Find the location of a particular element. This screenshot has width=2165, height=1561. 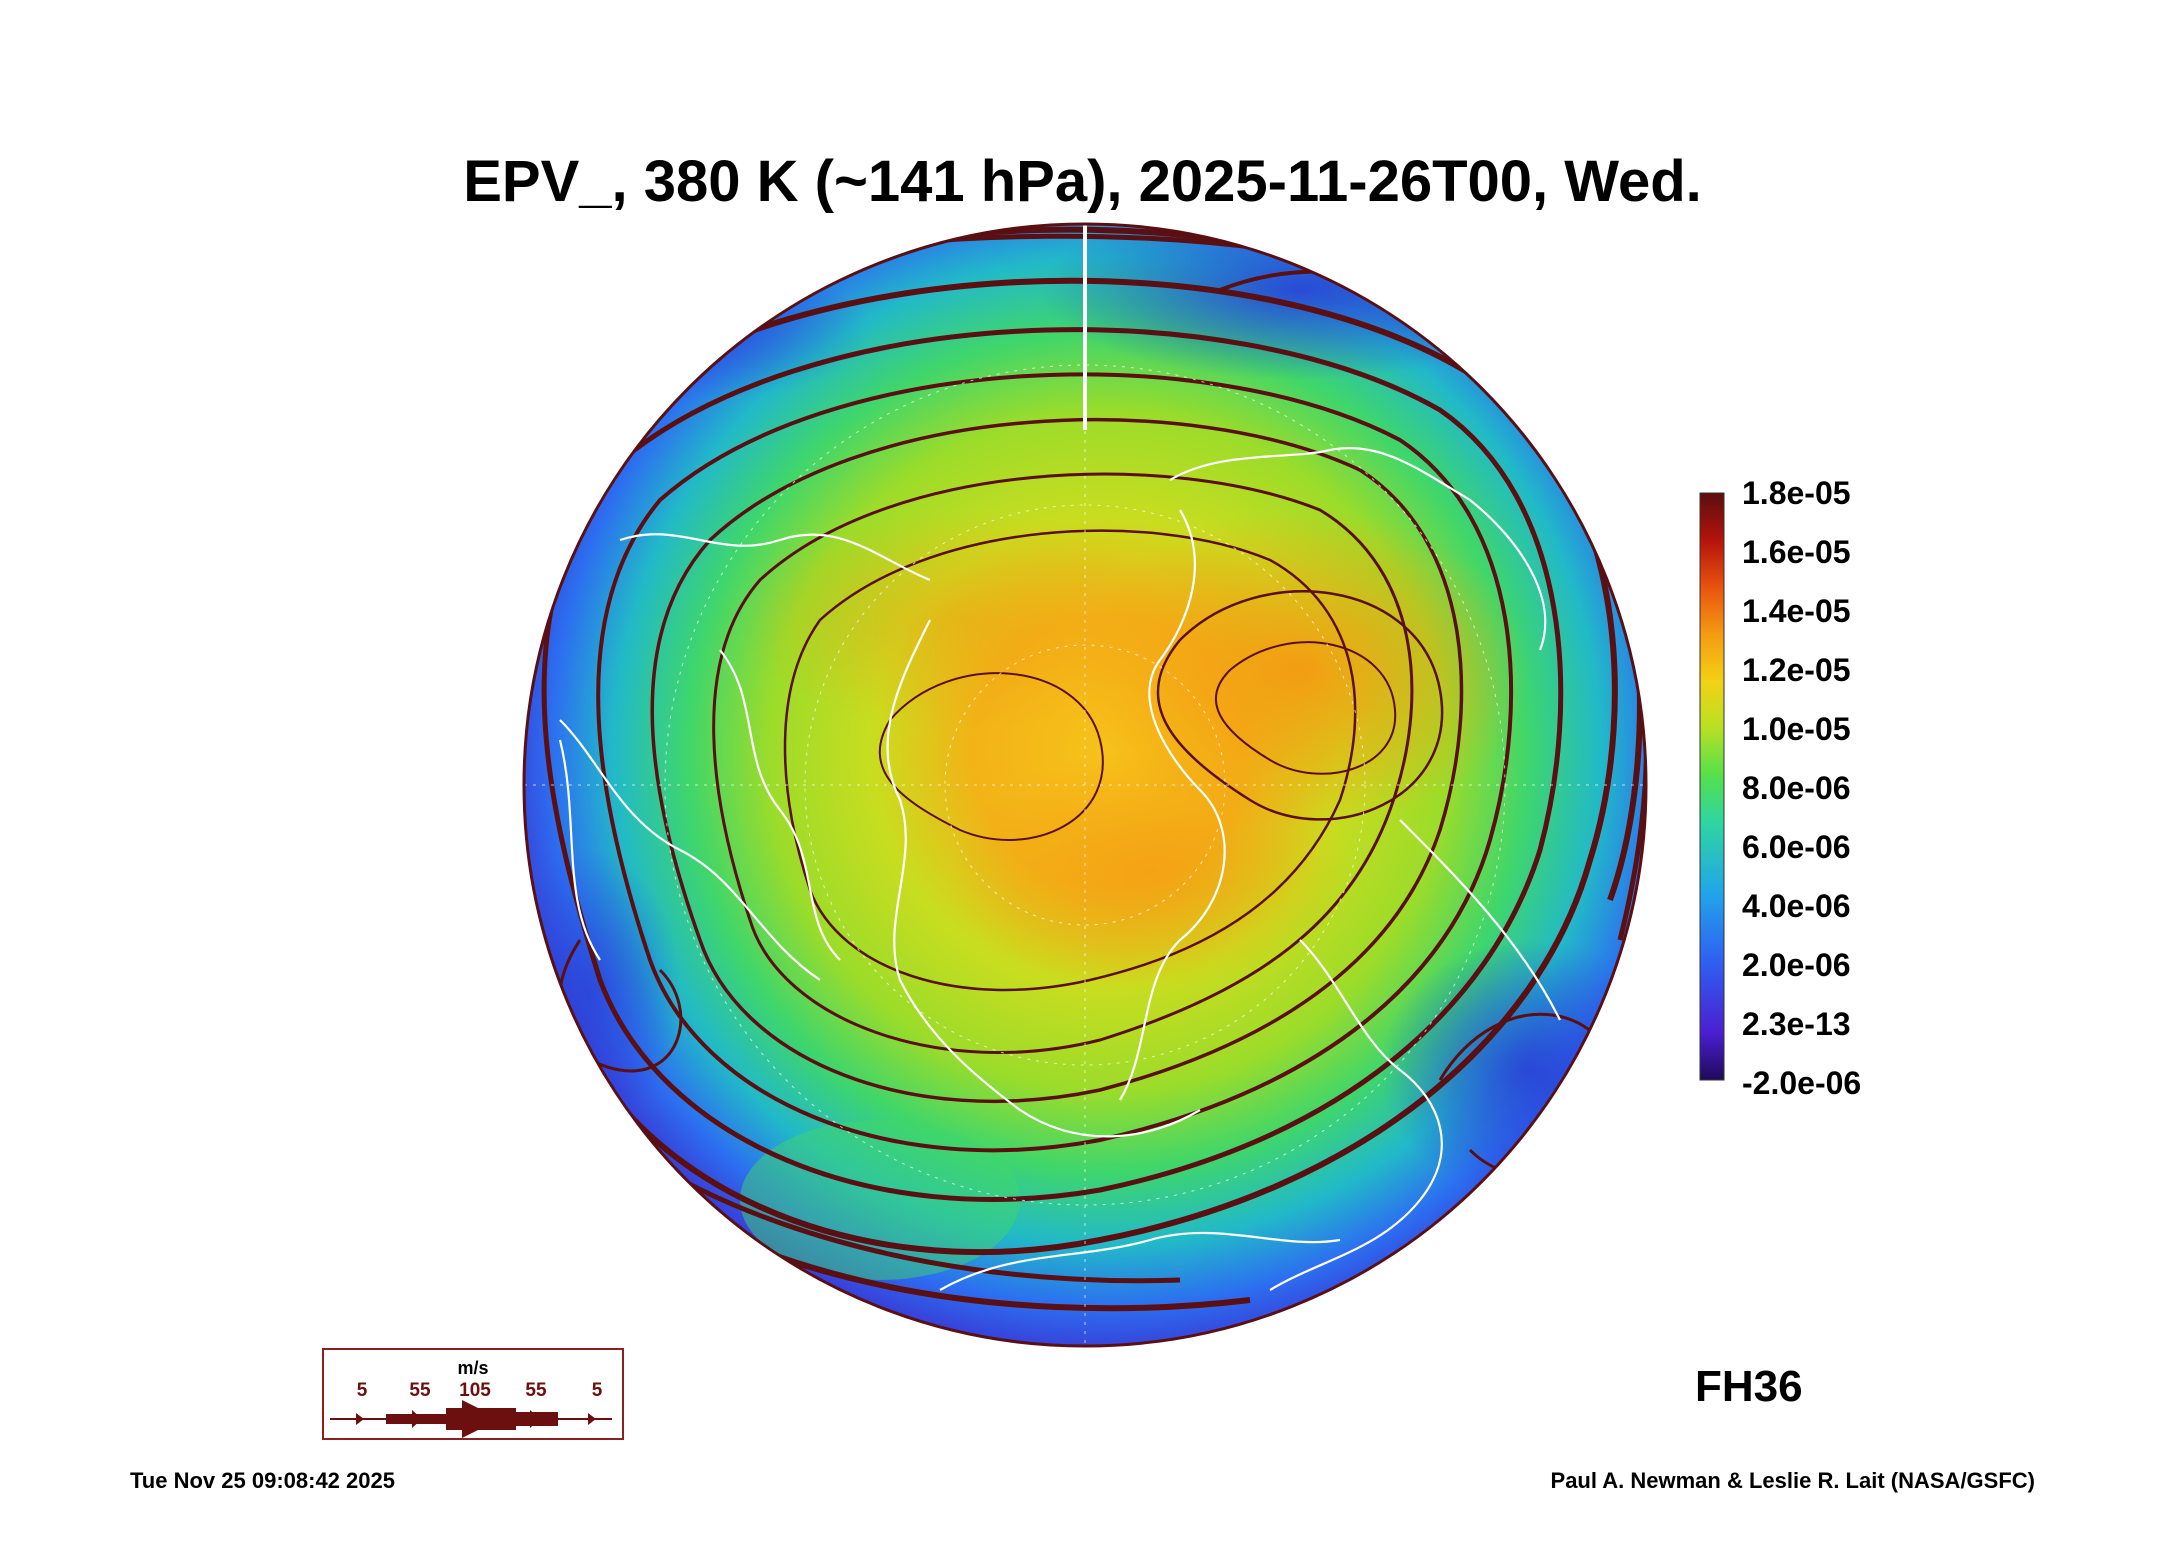

colorbar-label: 1.8e-05 is located at coordinates (1796, 493).